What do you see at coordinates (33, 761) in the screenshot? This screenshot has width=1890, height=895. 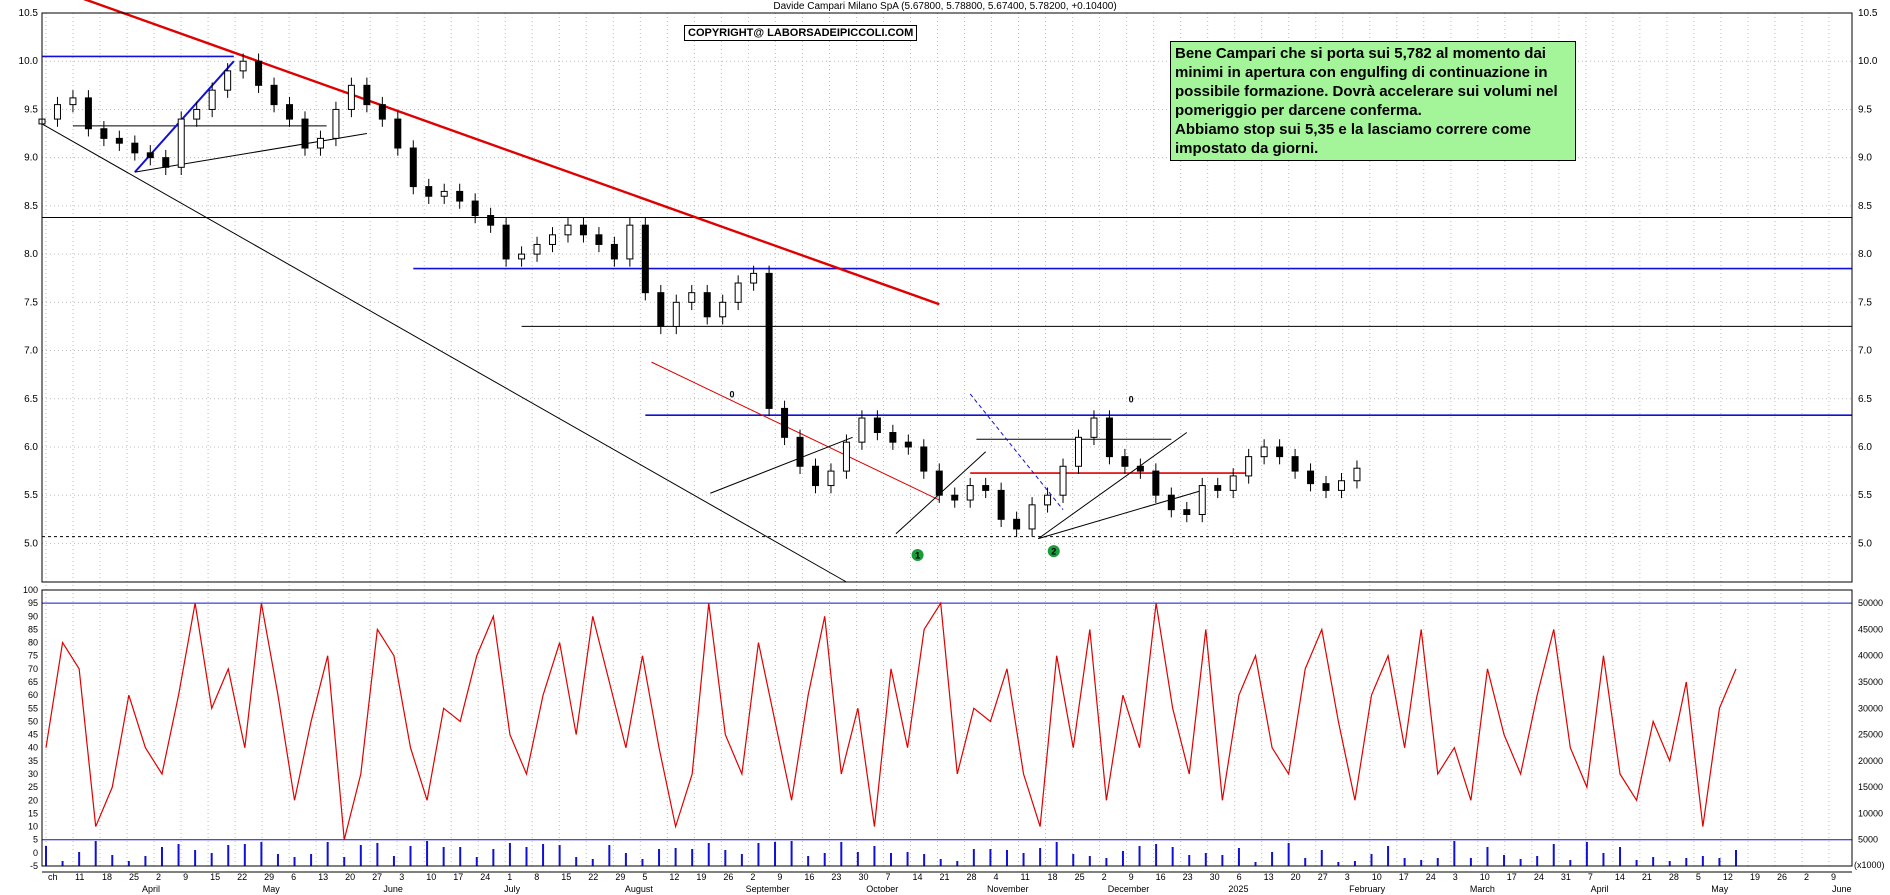 I see `osc-tick-label: 35` at bounding box center [33, 761].